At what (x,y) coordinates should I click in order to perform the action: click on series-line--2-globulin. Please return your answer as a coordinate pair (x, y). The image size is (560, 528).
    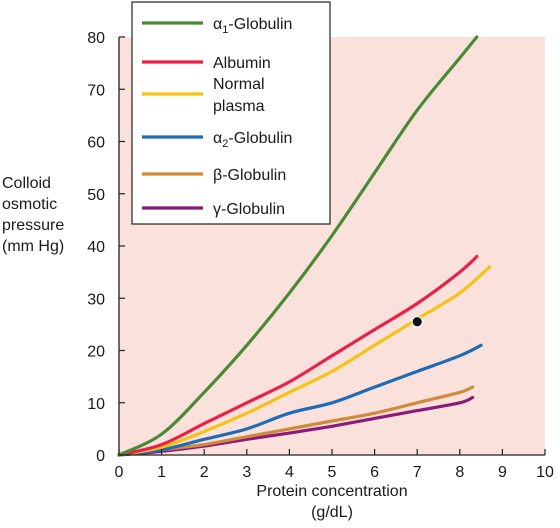
    Looking at the image, I should click on (300, 400).